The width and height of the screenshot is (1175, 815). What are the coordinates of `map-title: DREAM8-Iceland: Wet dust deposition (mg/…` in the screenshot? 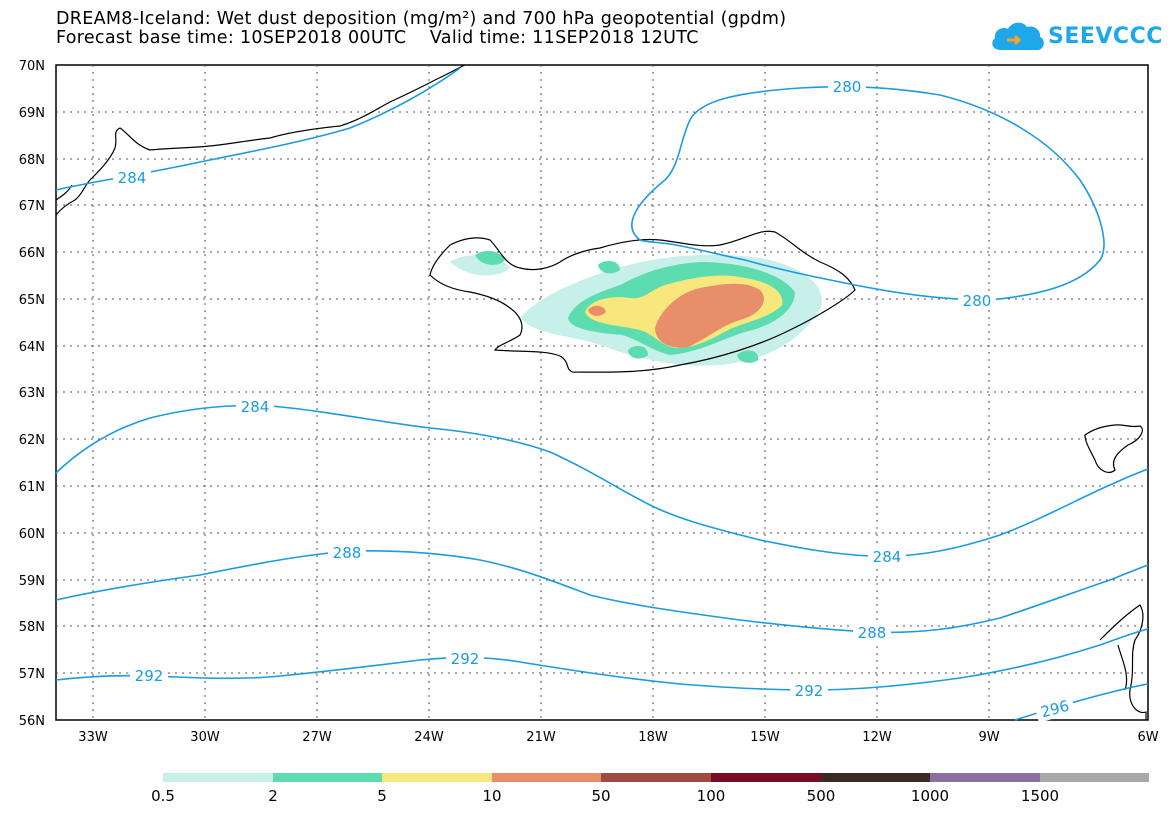 It's located at (421, 19).